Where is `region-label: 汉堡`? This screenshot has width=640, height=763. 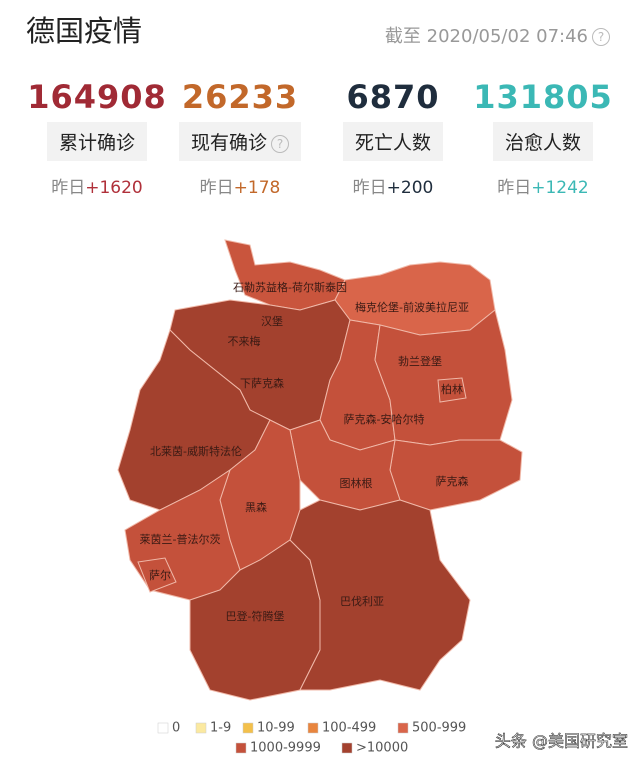
region-label: 汉堡 is located at coordinates (272, 321).